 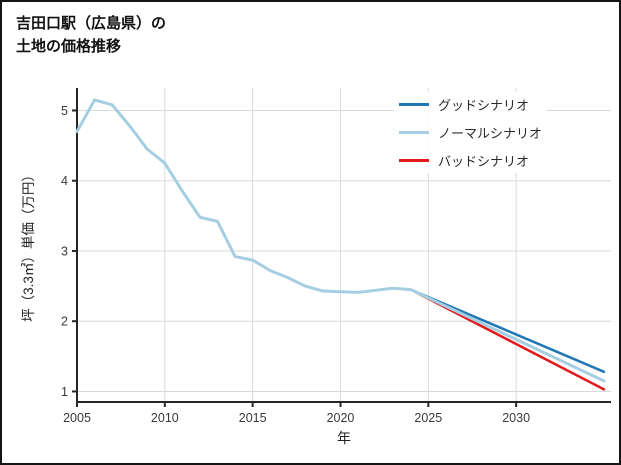 What do you see at coordinates (64, 392) in the screenshot?
I see `y-tick-label: 1` at bounding box center [64, 392].